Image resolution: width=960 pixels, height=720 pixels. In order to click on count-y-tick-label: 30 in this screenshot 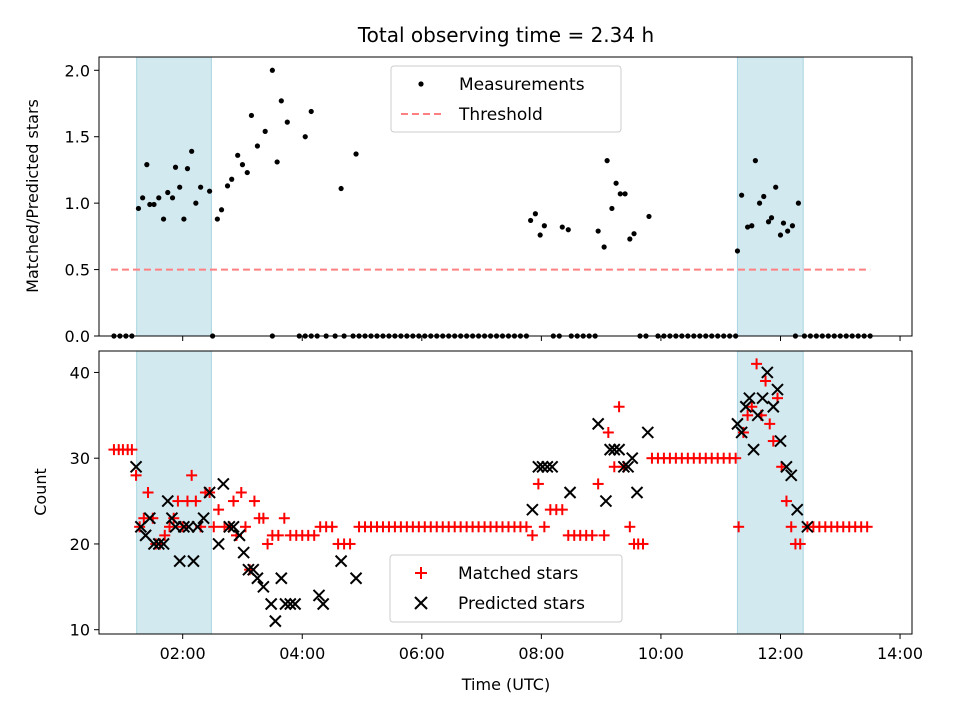, I will do `click(80, 458)`.